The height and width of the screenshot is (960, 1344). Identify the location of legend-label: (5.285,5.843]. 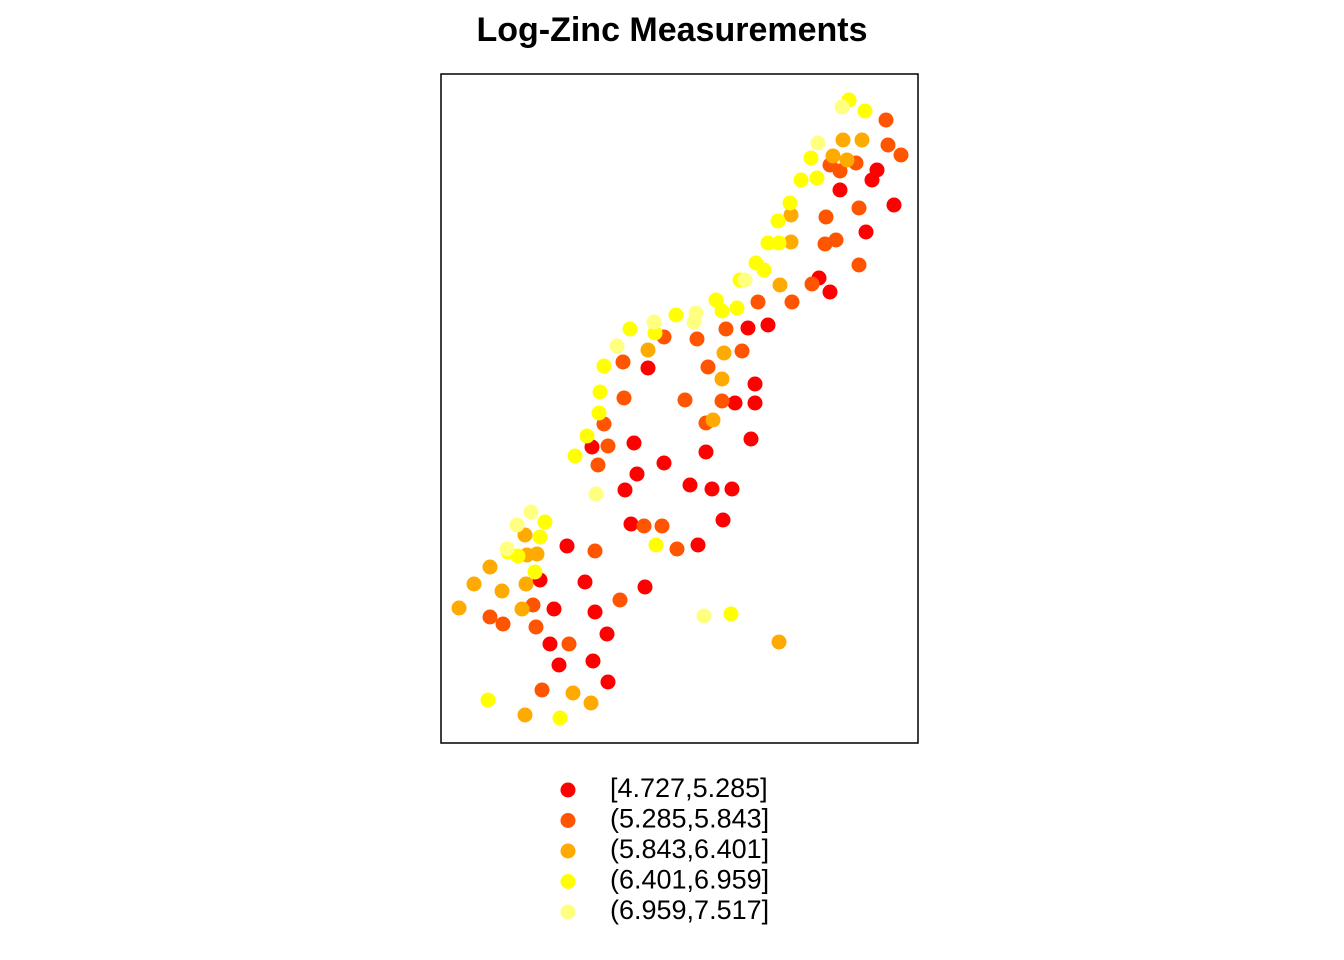
(689, 819).